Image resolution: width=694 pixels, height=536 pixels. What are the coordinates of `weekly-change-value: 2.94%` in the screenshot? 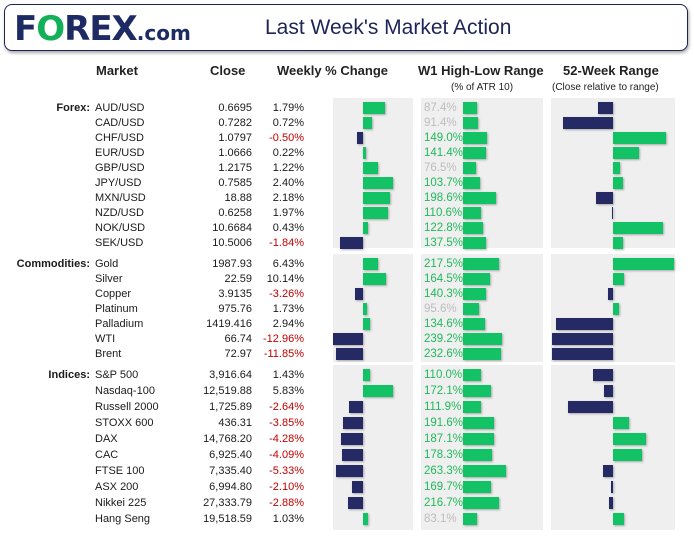 It's located at (288, 324).